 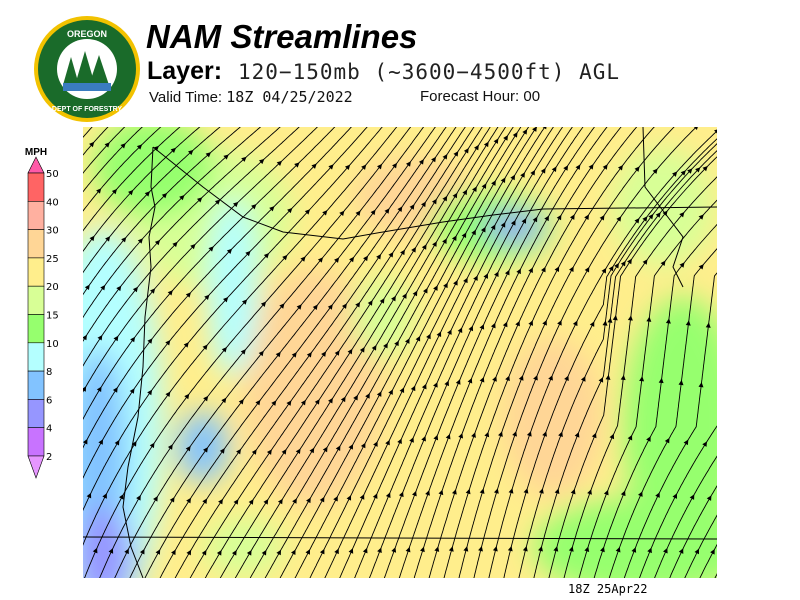 I want to click on legend-arrow-top, so click(x=36, y=165).